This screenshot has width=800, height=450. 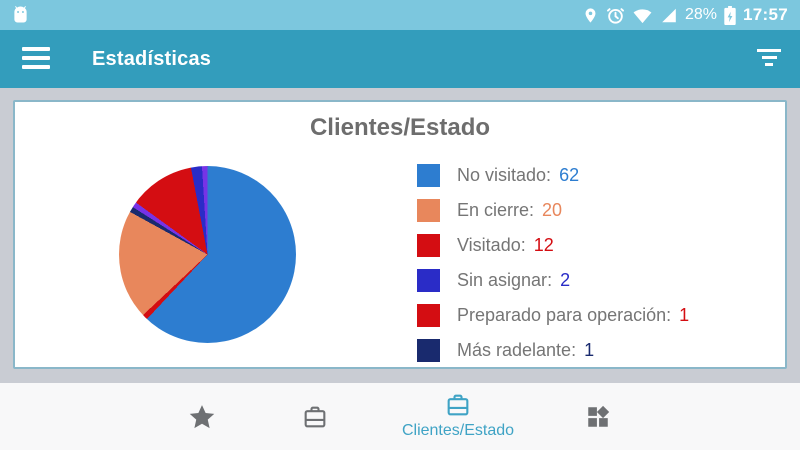 I want to click on alarm-icon, so click(x=615, y=15).